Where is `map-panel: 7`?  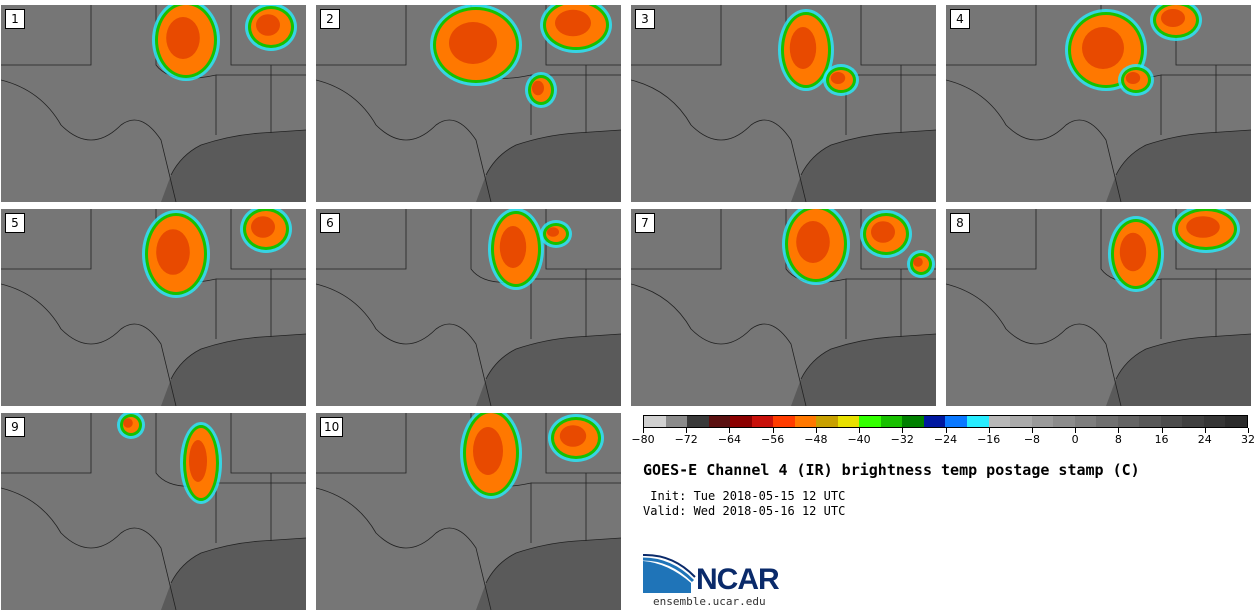 map-panel: 7 is located at coordinates (783, 307).